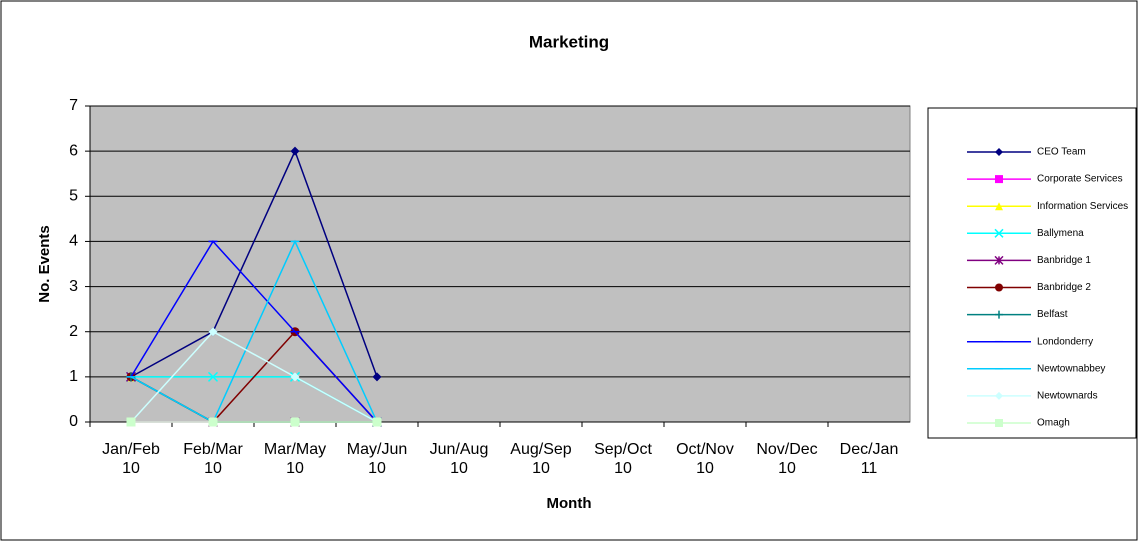 The image size is (1138, 541). Describe the element at coordinates (73, 286) in the screenshot. I see `y-tick-label: 3` at that location.